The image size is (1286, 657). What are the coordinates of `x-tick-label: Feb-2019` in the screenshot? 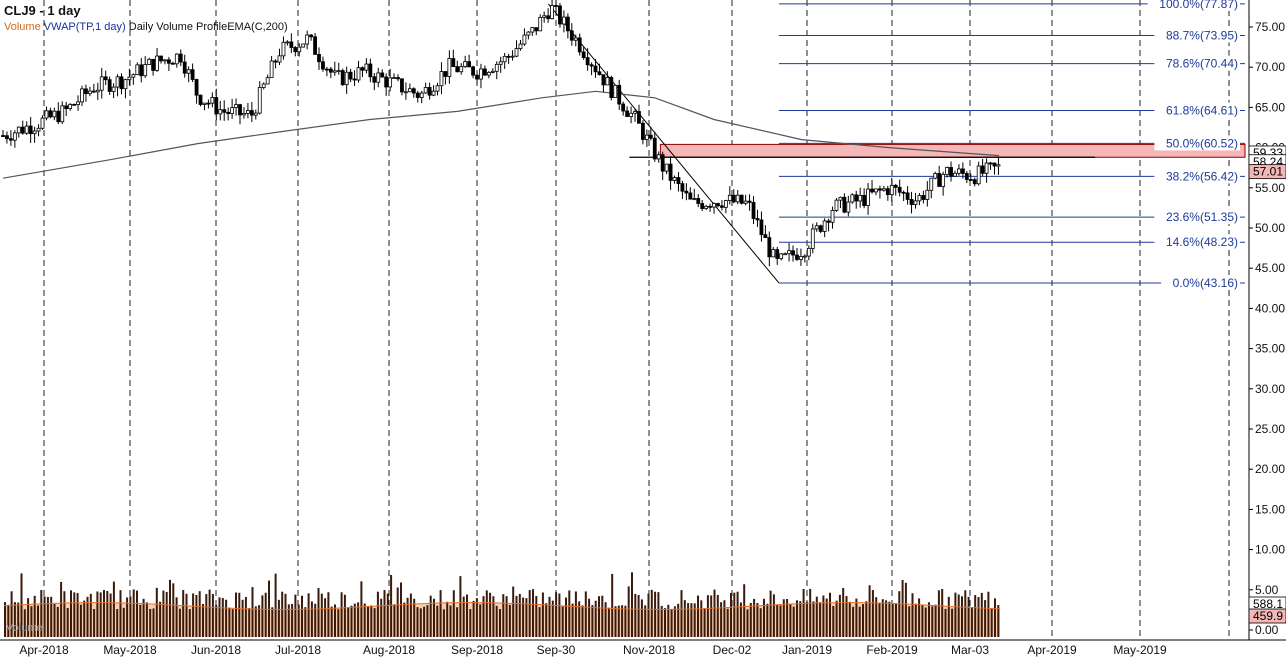 It's located at (892, 650).